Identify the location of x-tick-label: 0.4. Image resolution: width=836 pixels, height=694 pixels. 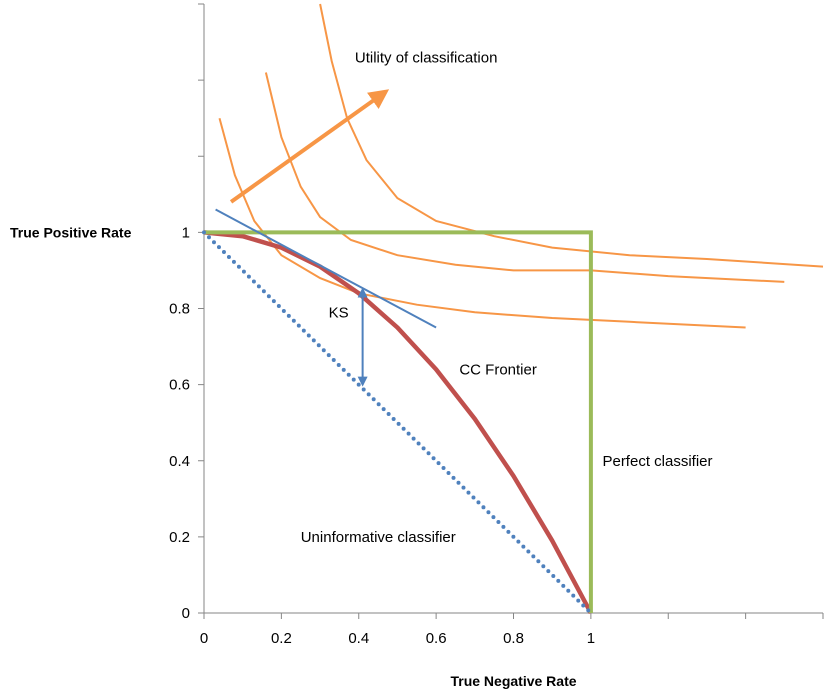
(358, 638).